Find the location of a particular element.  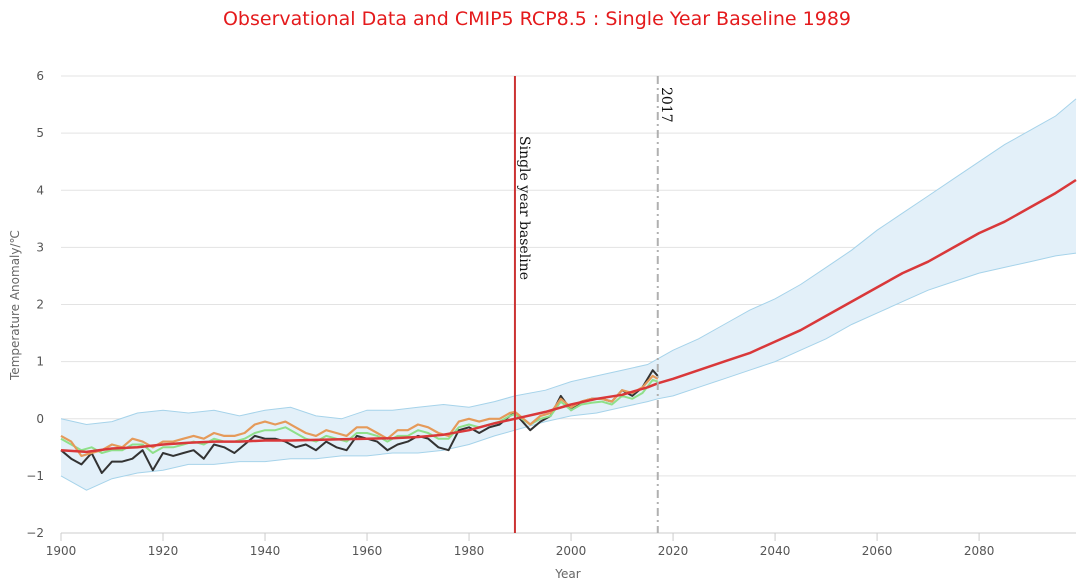

baseline-label: Single year baseline is located at coordinates (524, 208).